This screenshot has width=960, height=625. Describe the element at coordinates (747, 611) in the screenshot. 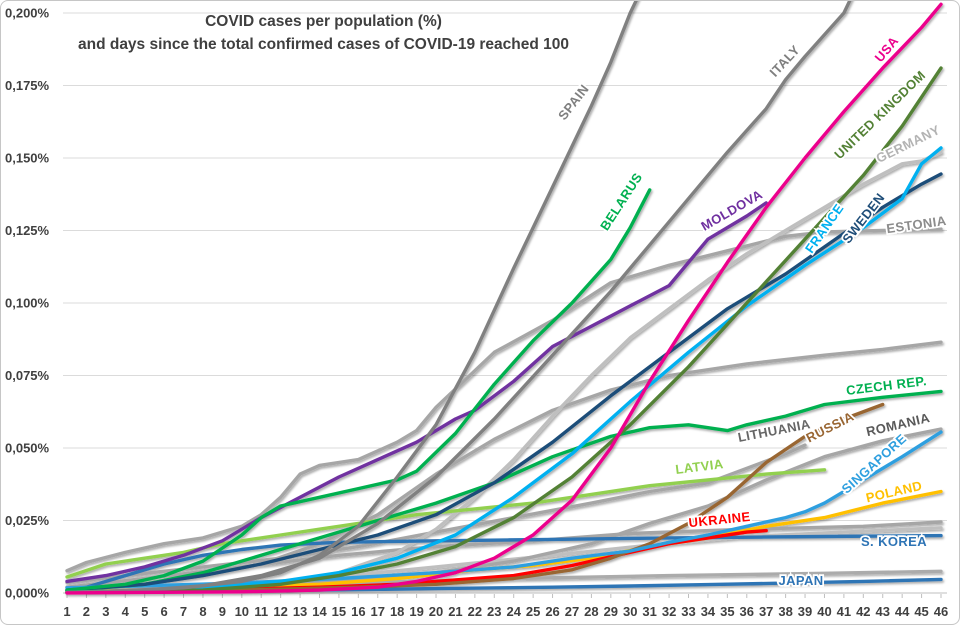

I see `x-axis-label: 36` at that location.